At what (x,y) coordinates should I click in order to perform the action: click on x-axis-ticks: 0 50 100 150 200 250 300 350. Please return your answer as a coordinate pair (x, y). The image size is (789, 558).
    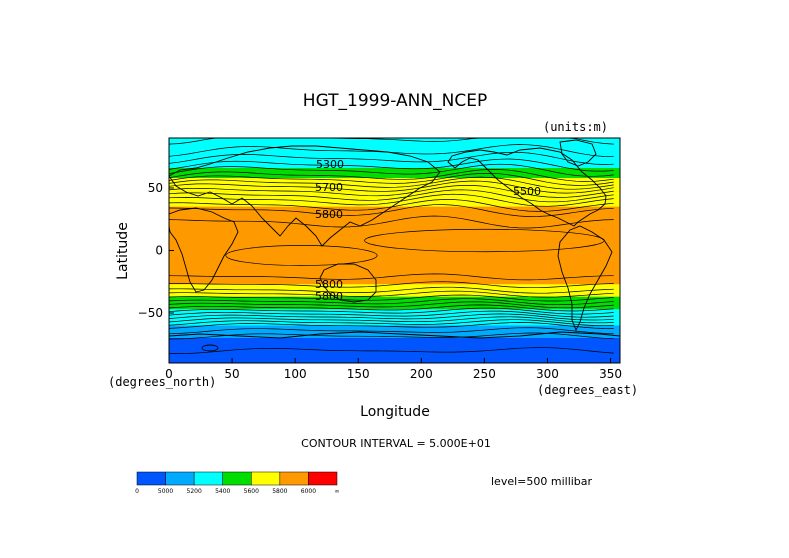
    Looking at the image, I should click on (393, 369).